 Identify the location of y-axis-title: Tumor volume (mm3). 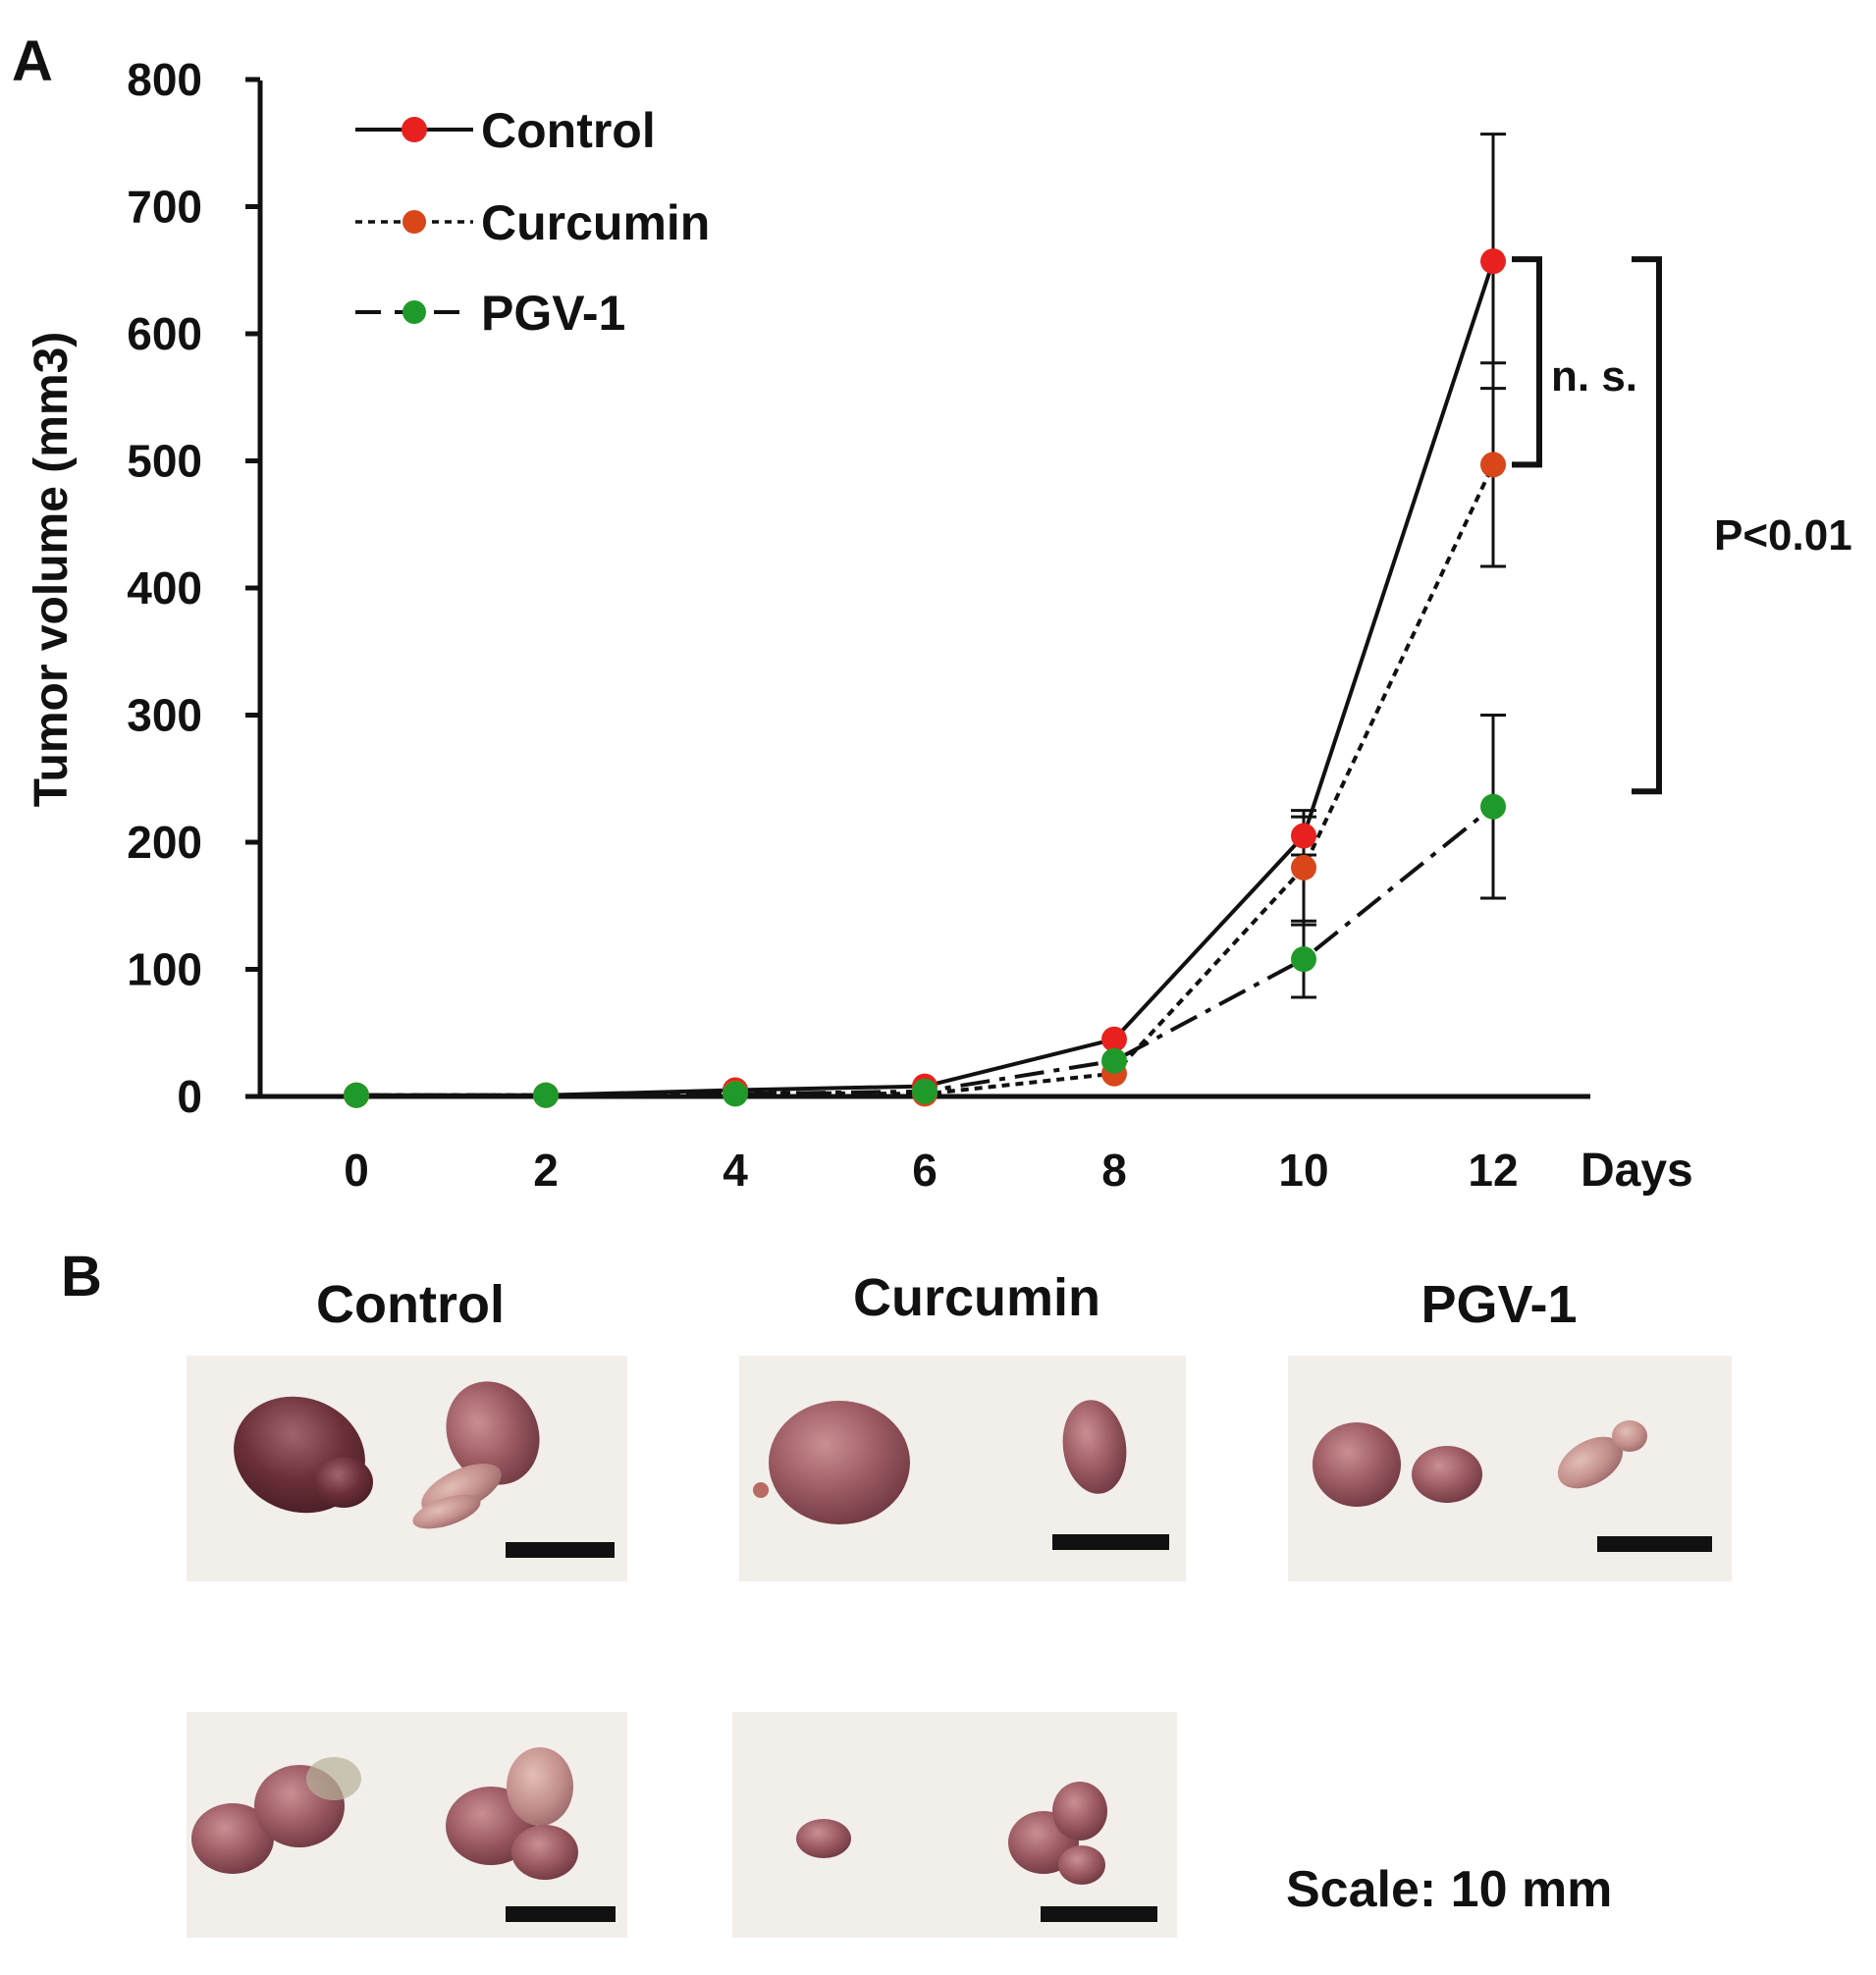
(52, 570).